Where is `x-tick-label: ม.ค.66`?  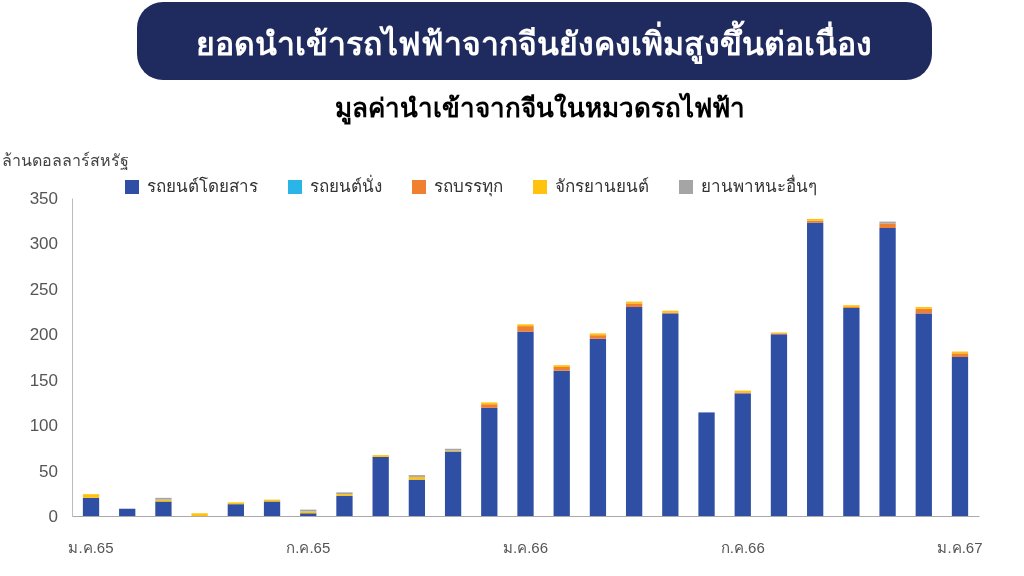 x-tick-label: ม.ค.66 is located at coordinates (525, 547).